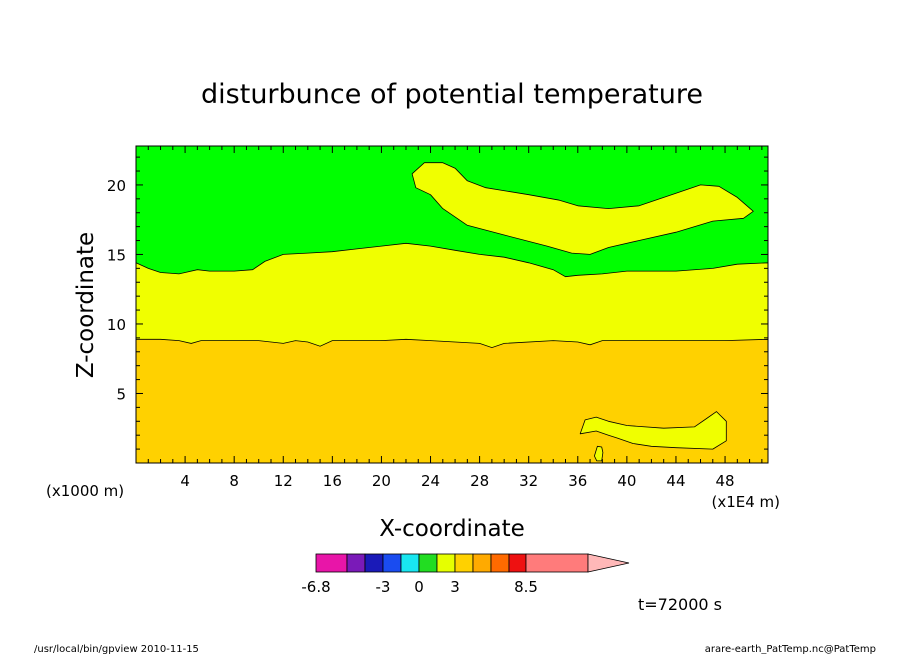 Image resolution: width=904 pixels, height=654 pixels. I want to click on small-yellow-region, so click(599, 453).